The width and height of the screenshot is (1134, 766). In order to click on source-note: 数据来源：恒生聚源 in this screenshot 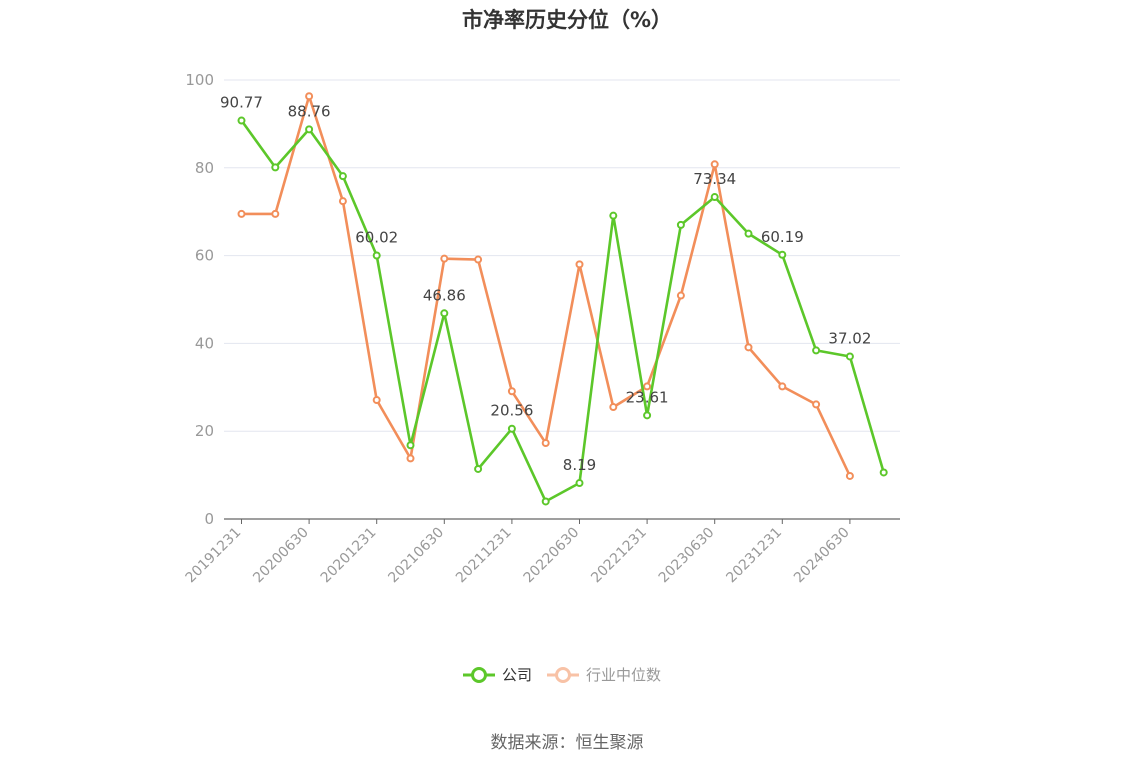, I will do `click(567, 743)`.